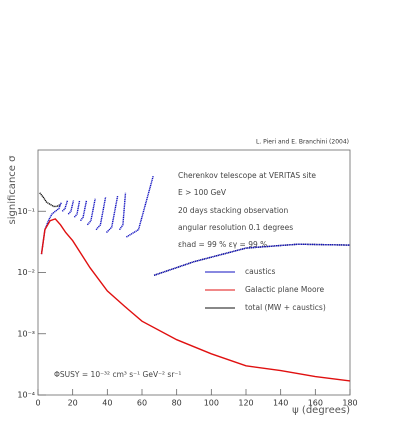  I want to click on credit: L. Pieri and E. Branchini (2004), so click(302, 142).